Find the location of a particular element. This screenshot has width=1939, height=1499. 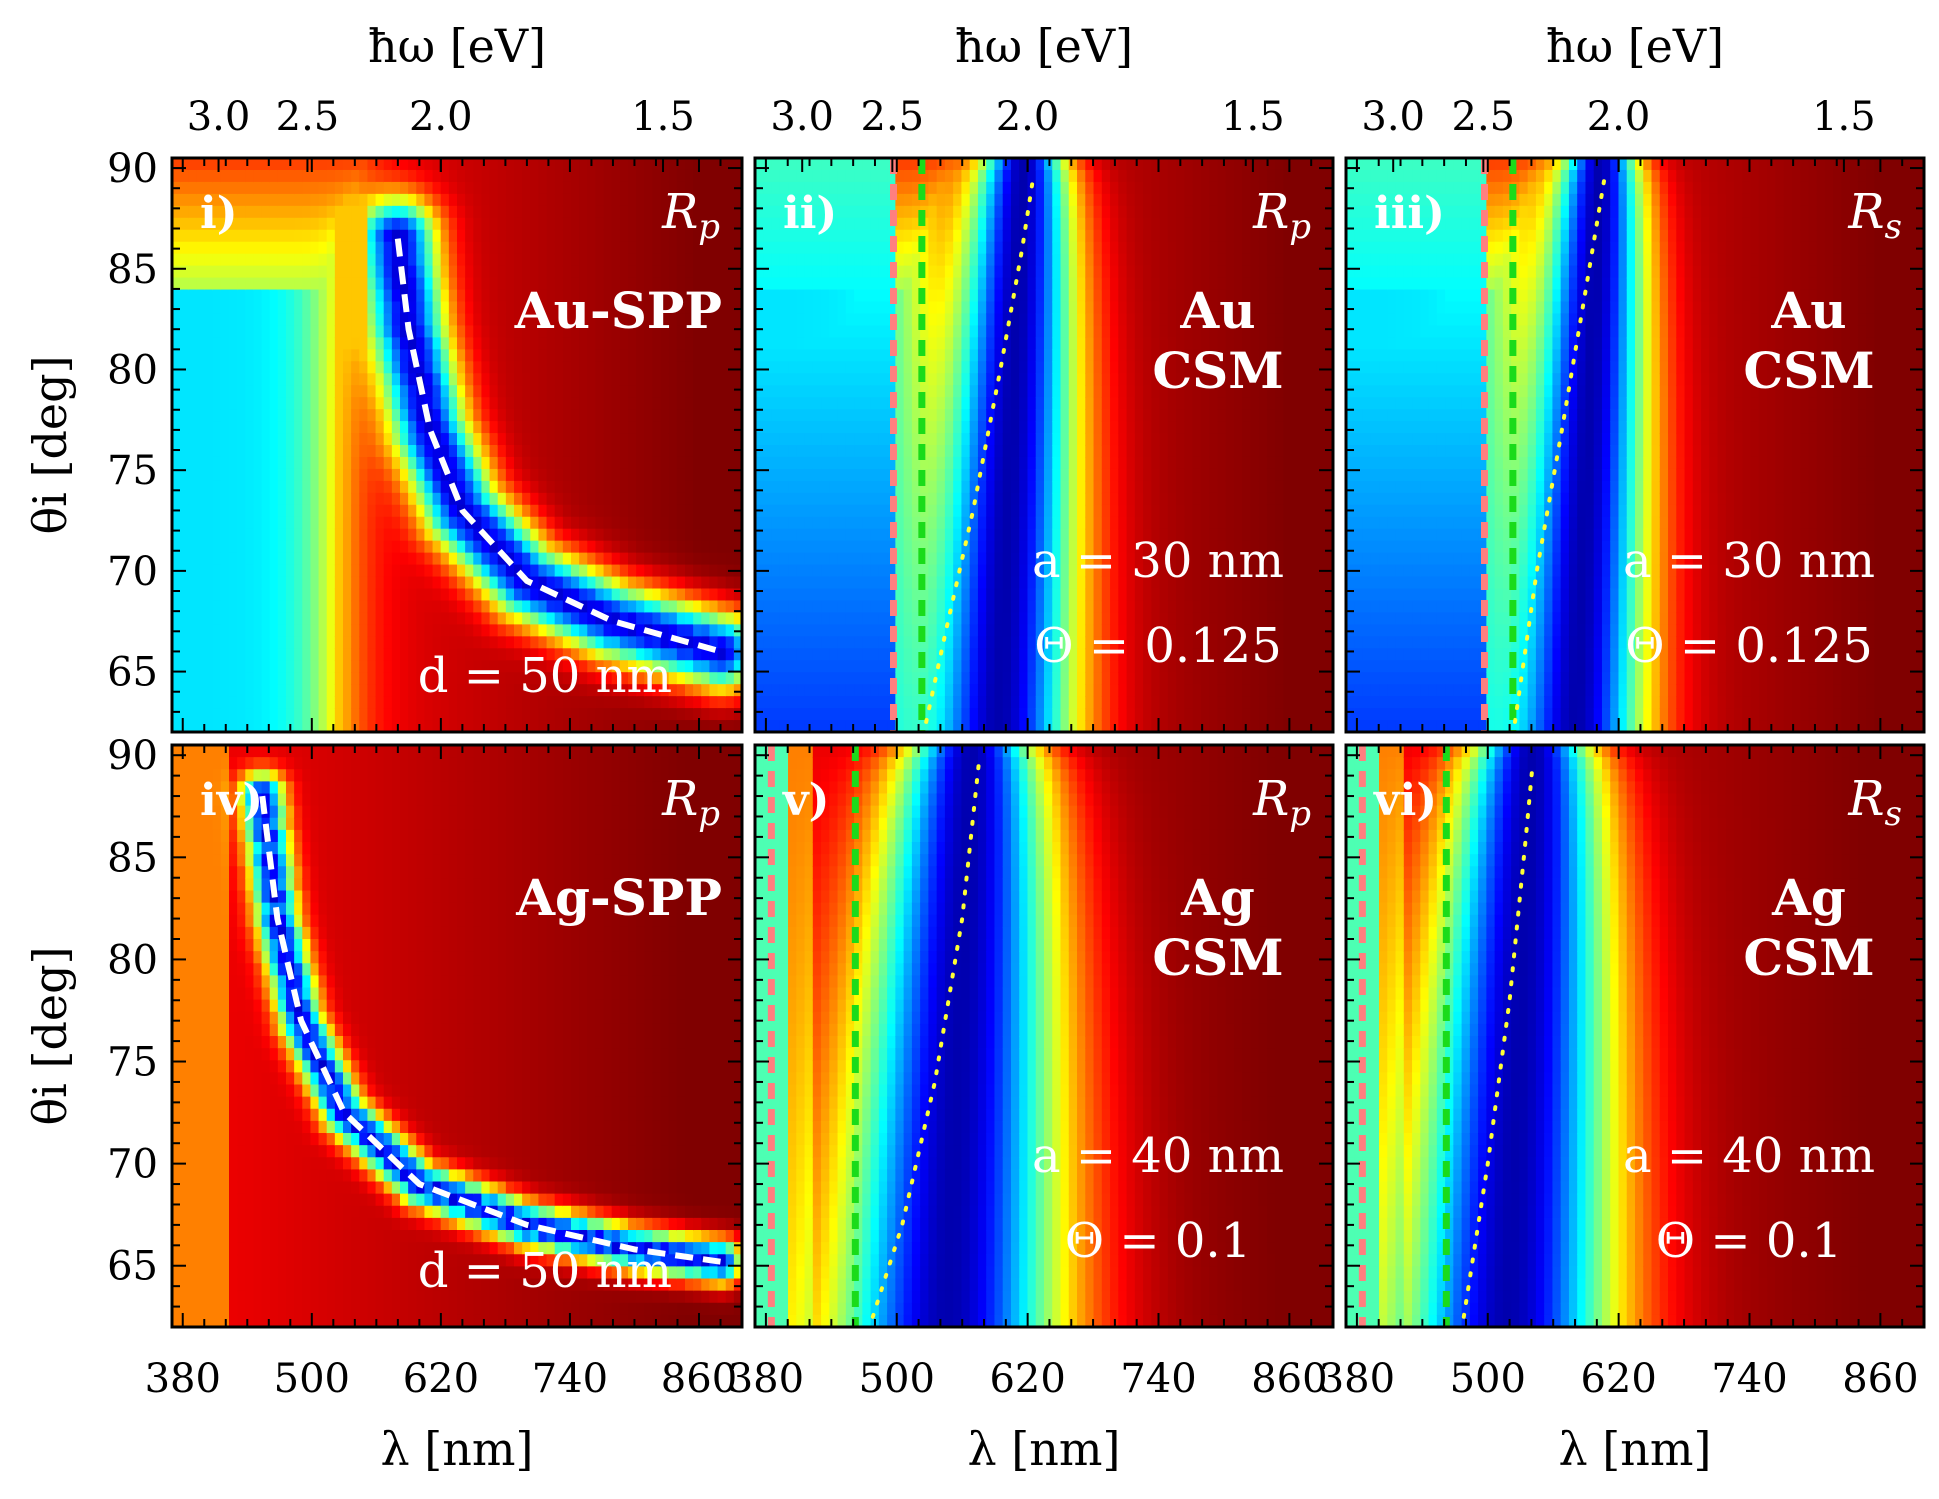

material-label: Au-SPP is located at coordinates (618, 310).